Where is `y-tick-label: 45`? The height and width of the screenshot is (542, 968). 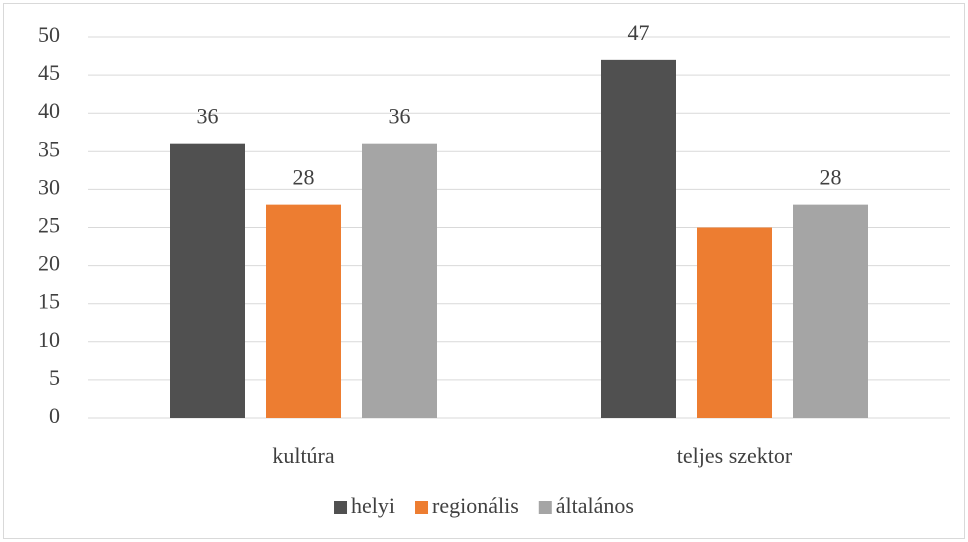 y-tick-label: 45 is located at coordinates (49, 72).